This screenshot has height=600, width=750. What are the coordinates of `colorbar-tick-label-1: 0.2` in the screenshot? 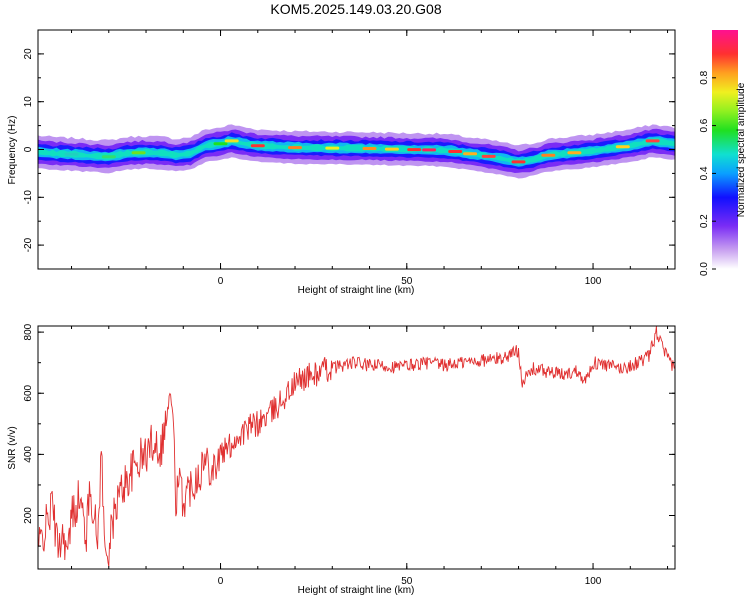 It's located at (704, 221).